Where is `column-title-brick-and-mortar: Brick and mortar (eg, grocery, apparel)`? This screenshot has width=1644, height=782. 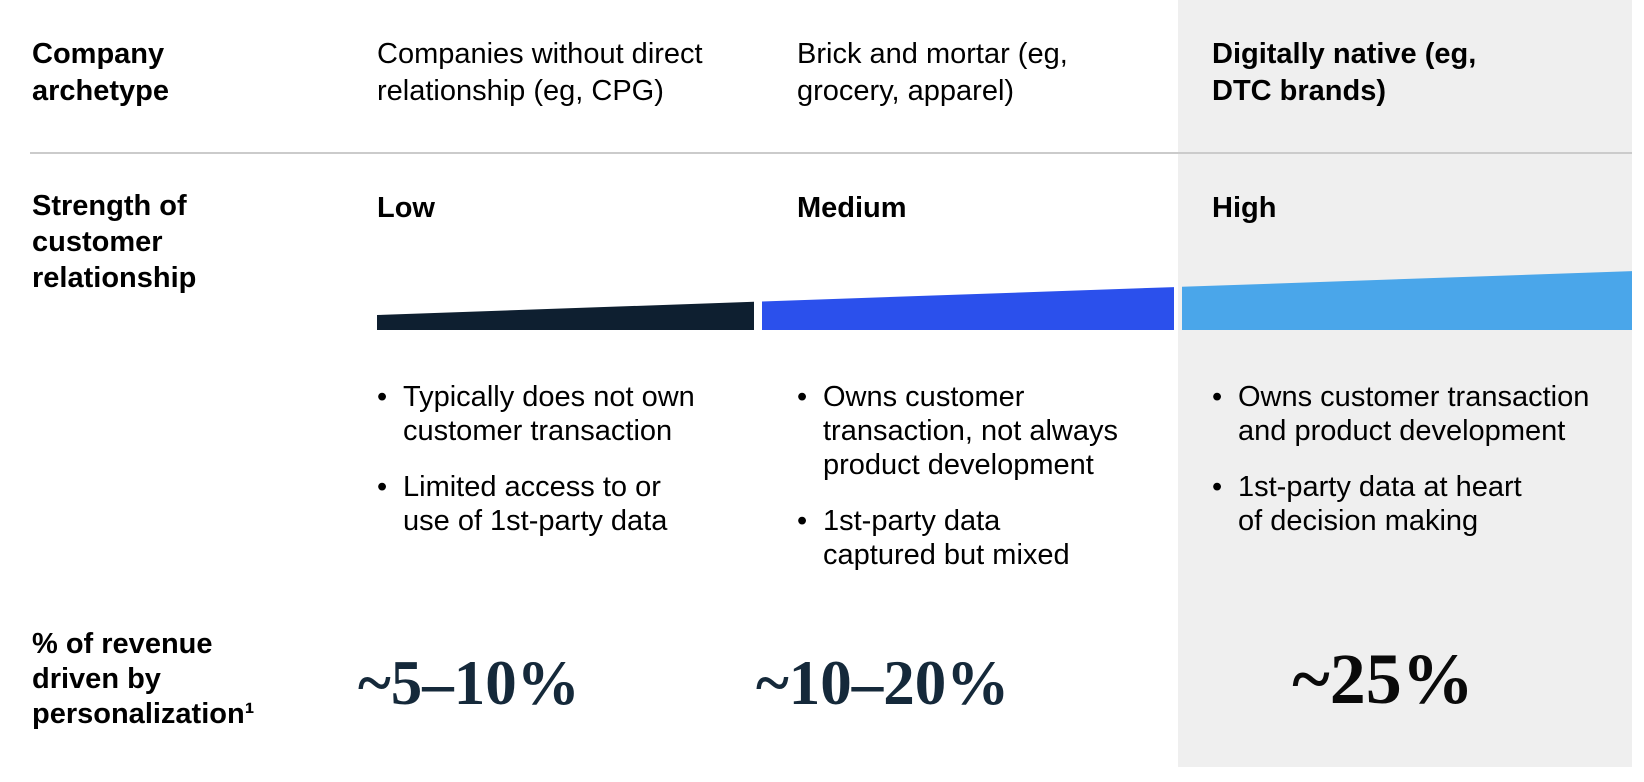
column-title-brick-and-mortar: Brick and mortar (eg, grocery, apparel) is located at coordinates (932, 72).